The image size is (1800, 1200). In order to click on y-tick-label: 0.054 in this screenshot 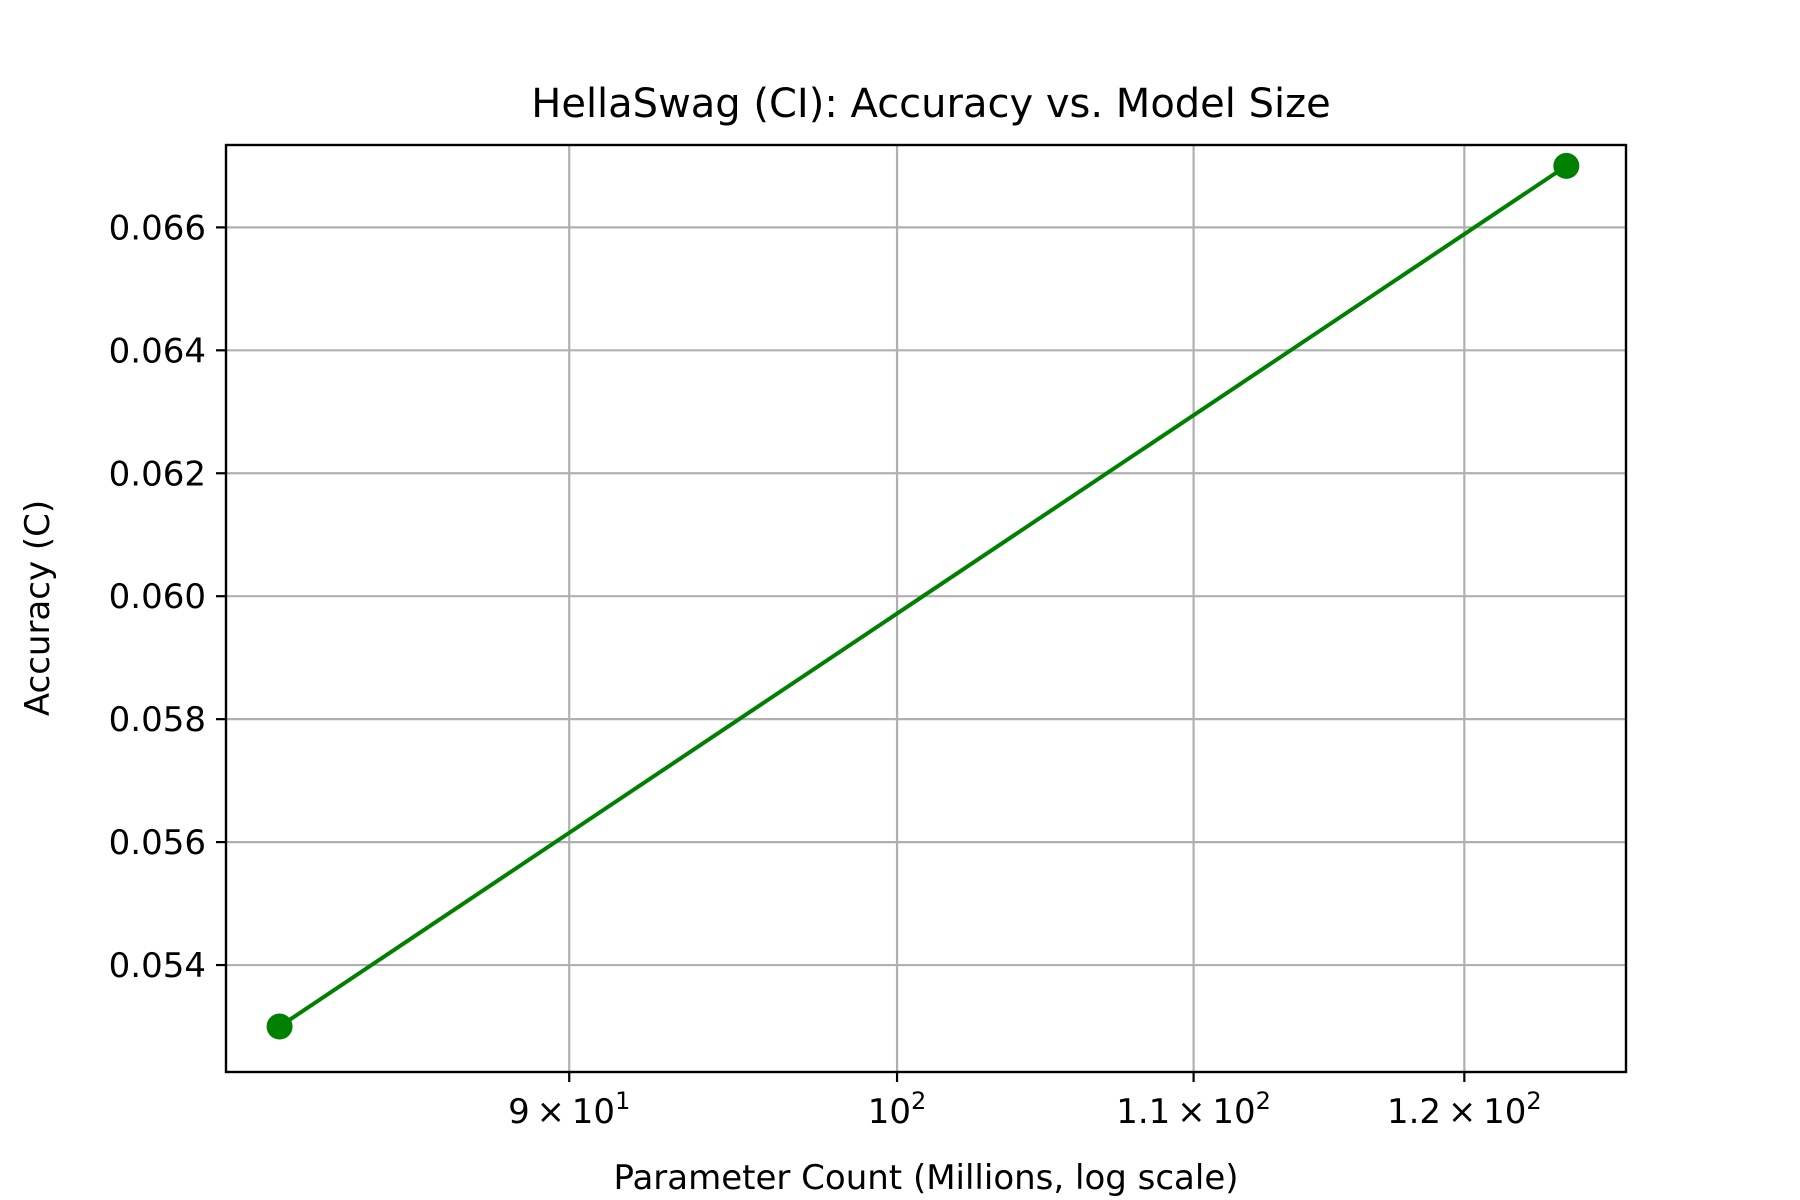, I will do `click(157, 966)`.